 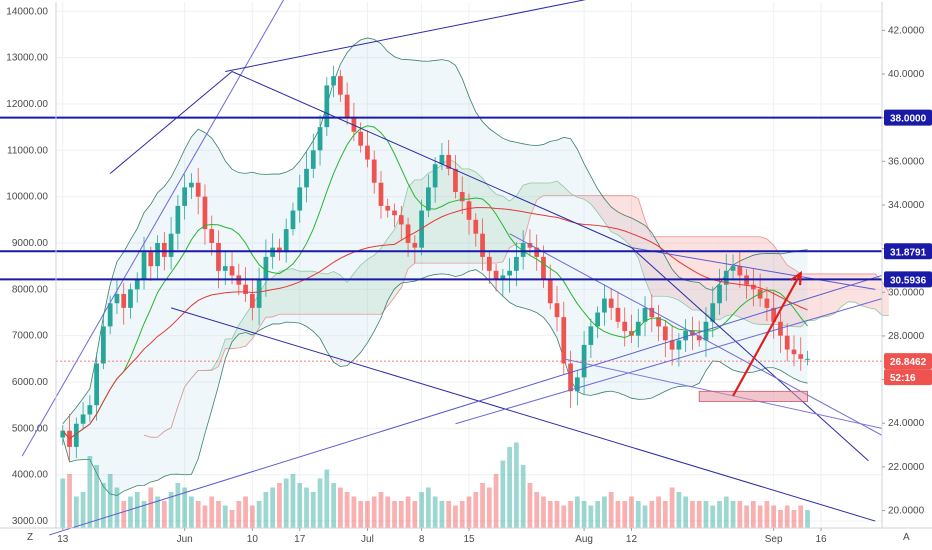 What do you see at coordinates (30, 336) in the screenshot?
I see `left-tick-label: 7000.00` at bounding box center [30, 336].